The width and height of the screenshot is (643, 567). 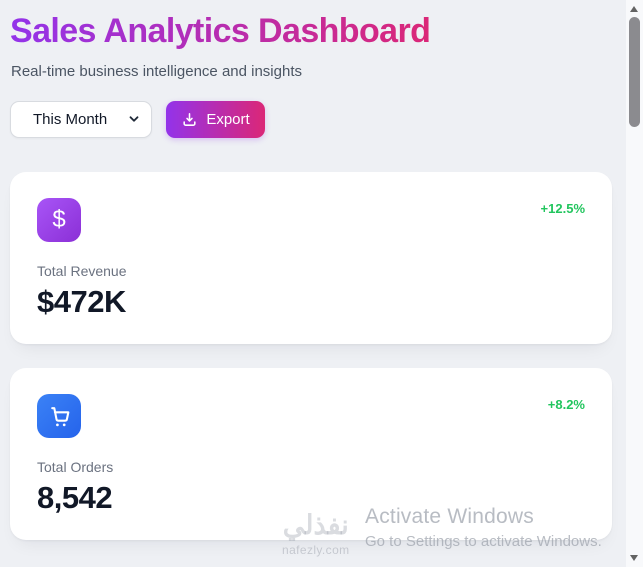 I want to click on change-badge-orders: +8.2%, so click(x=566, y=404).